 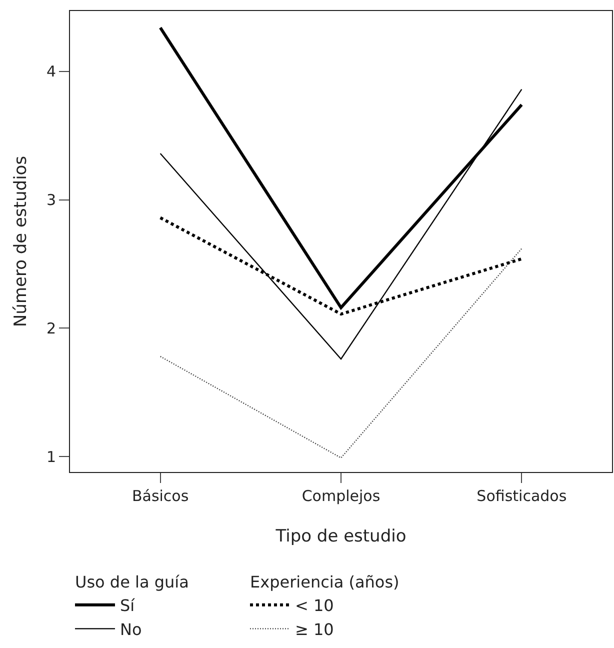 I want to click on x-tick-label: Complejos, so click(x=341, y=496).